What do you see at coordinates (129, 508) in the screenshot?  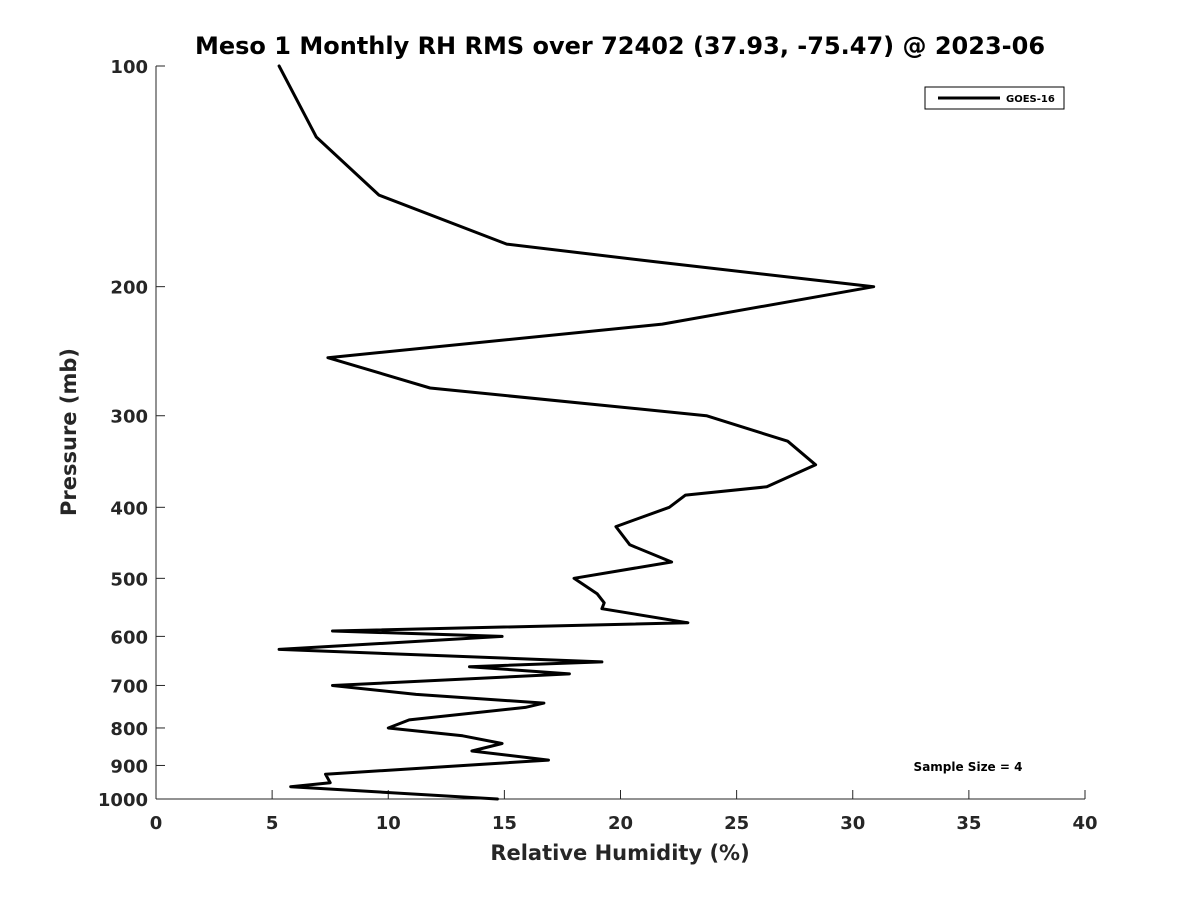 I see `y-tick-label: 400` at bounding box center [129, 508].